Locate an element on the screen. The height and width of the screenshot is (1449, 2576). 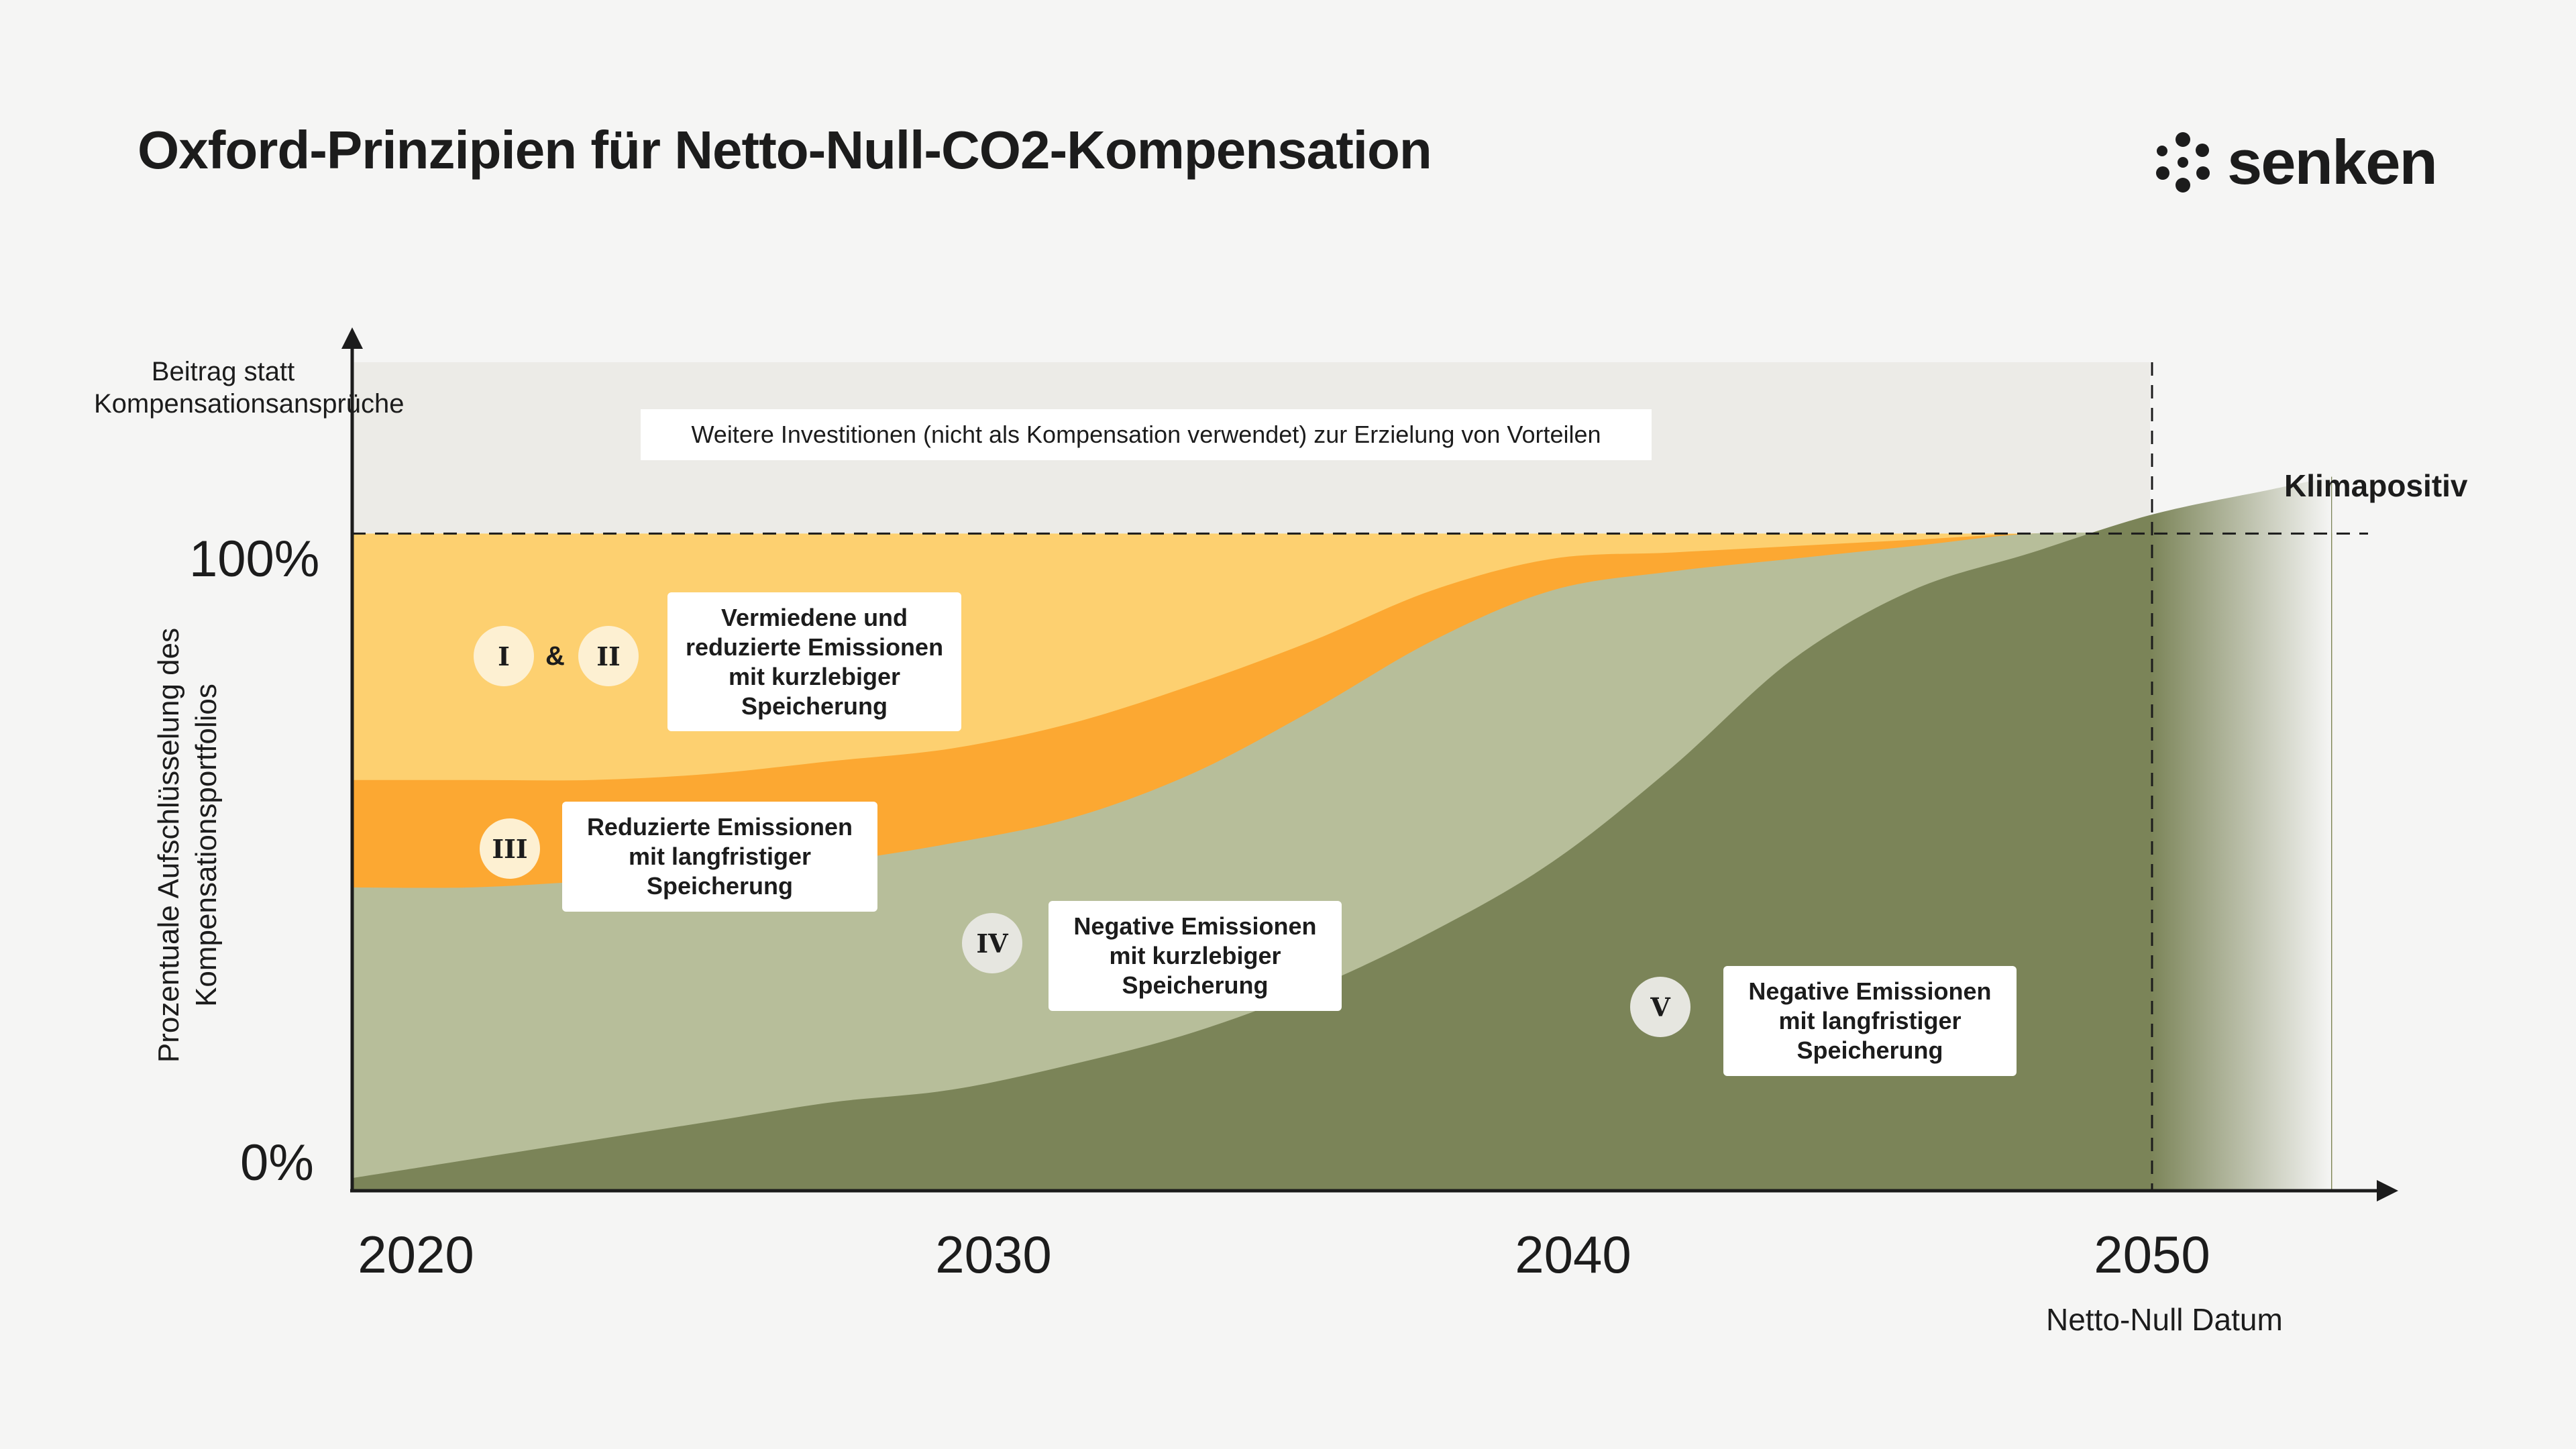
x-tick-2040: 2040 is located at coordinates (1573, 1254).